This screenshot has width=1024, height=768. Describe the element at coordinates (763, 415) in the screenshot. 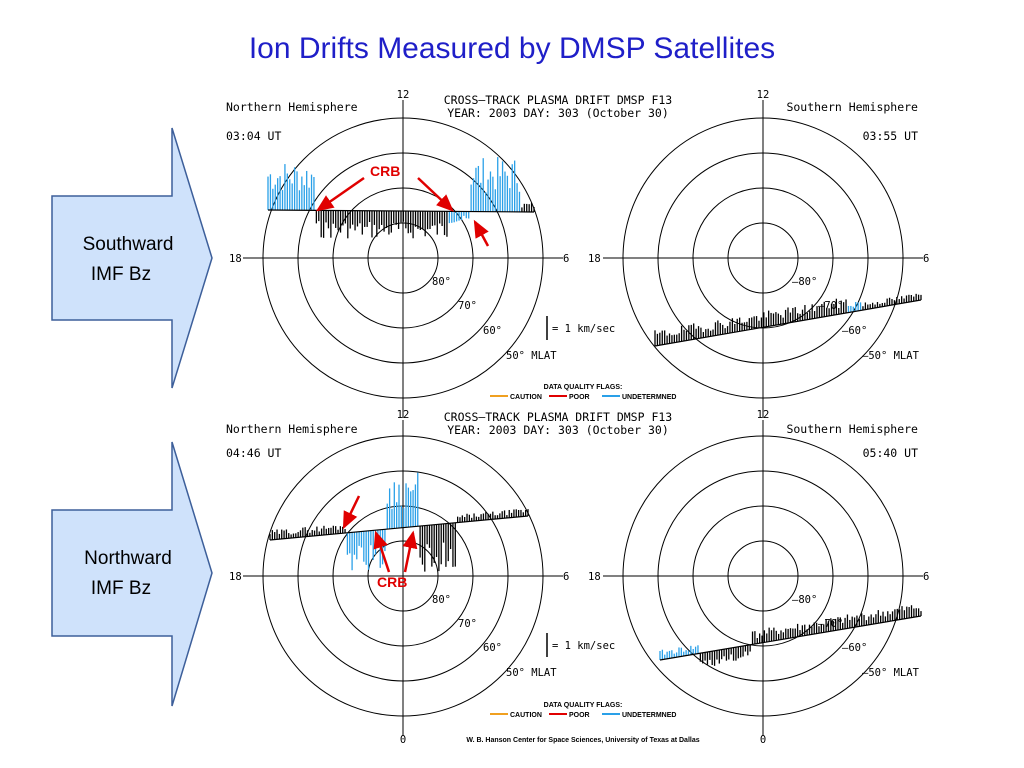

I see `bottom-south-mlt-12: 12` at that location.